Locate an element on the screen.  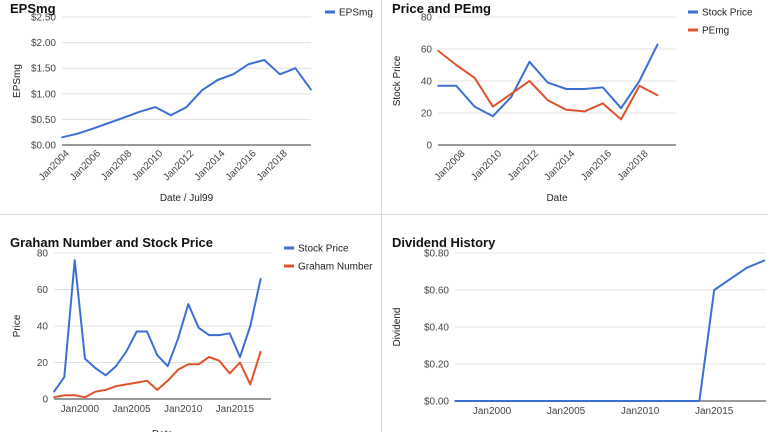
chart-title: Price and PEmg is located at coordinates (441, 8).